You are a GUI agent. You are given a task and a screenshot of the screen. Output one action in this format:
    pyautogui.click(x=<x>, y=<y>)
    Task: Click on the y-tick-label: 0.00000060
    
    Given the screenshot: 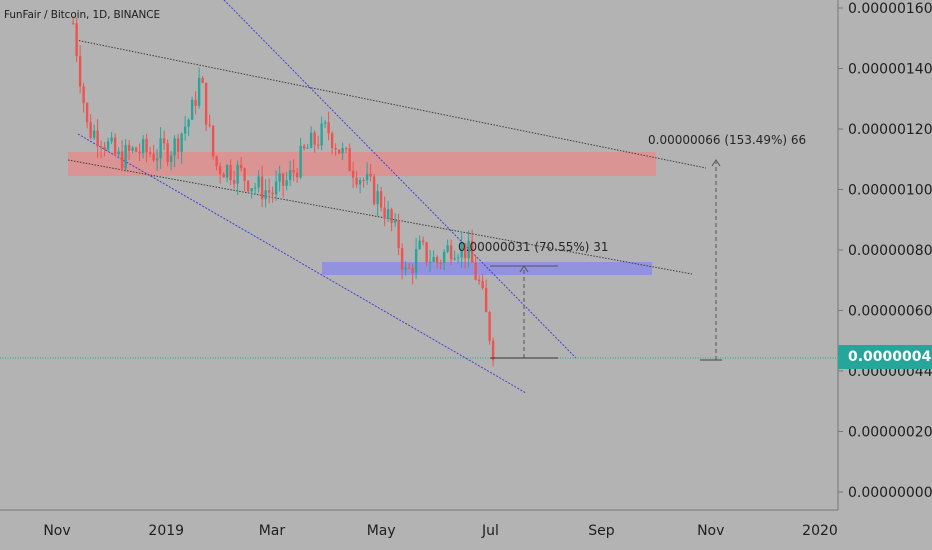 What is the action you would take?
    pyautogui.click(x=890, y=312)
    